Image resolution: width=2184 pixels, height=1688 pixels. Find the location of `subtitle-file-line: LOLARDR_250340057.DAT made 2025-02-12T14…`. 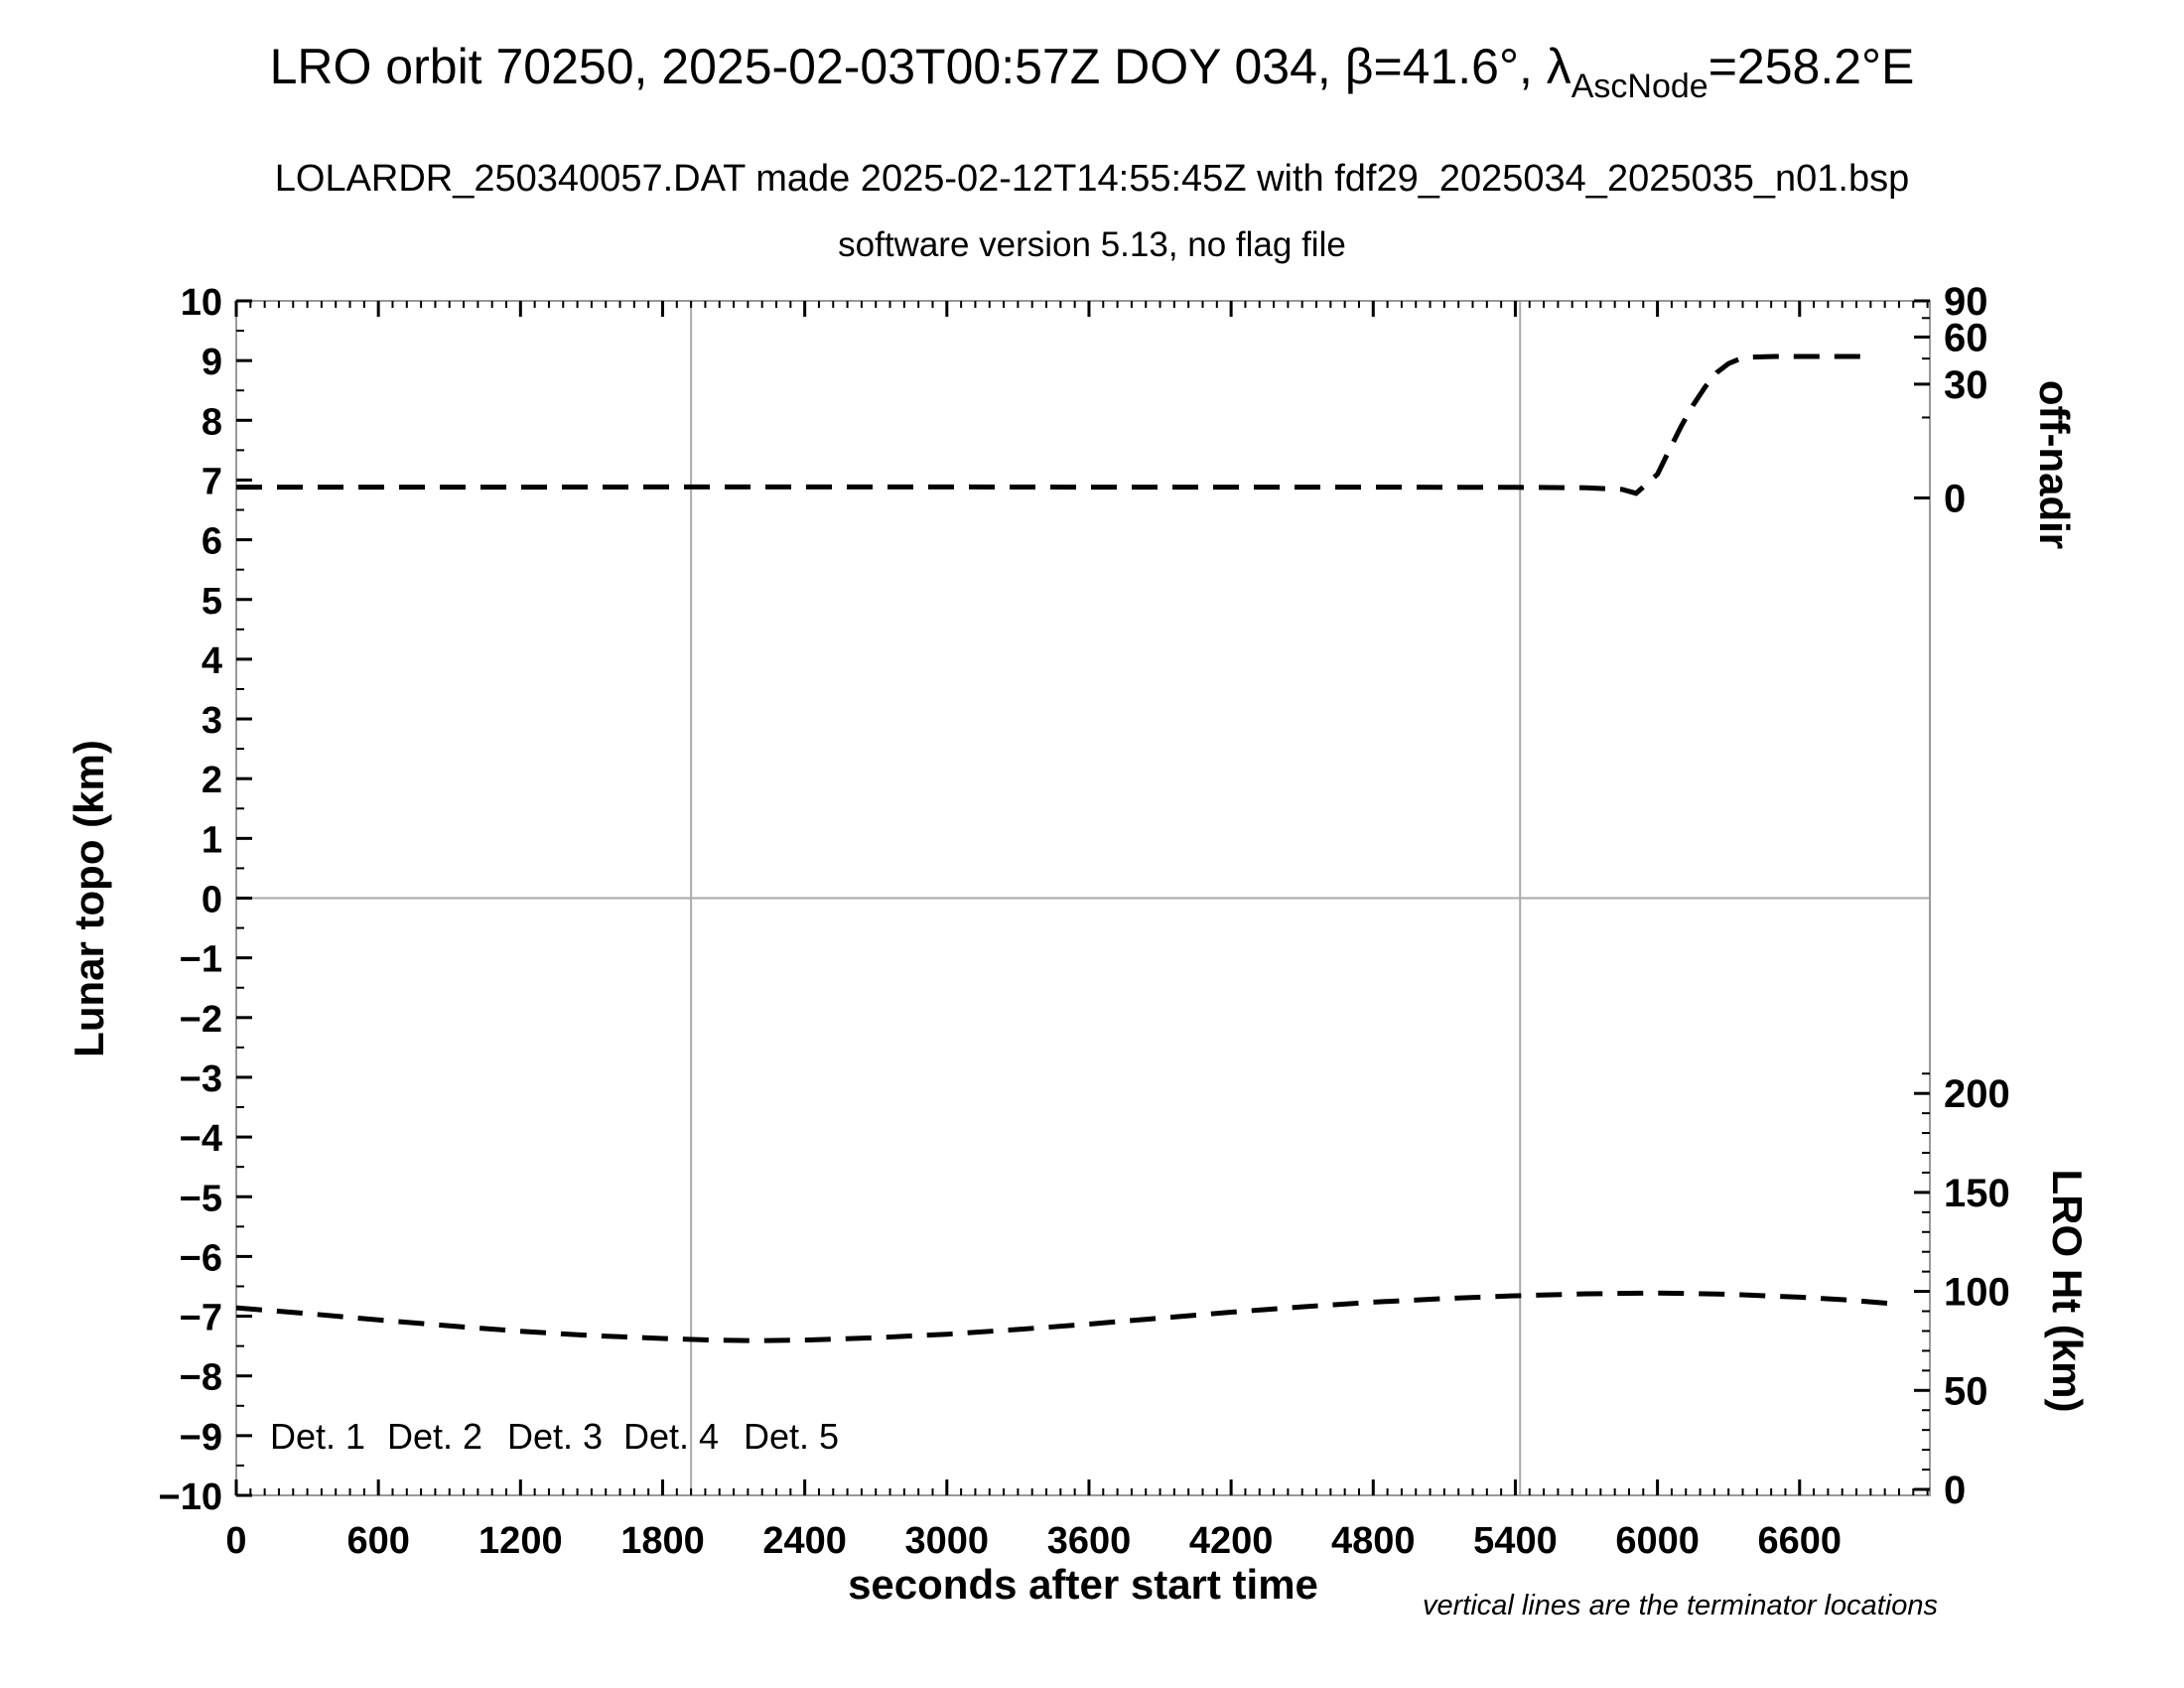

subtitle-file-line: LOLARDR_250340057.DAT made 2025-02-12T14… is located at coordinates (1092, 179).